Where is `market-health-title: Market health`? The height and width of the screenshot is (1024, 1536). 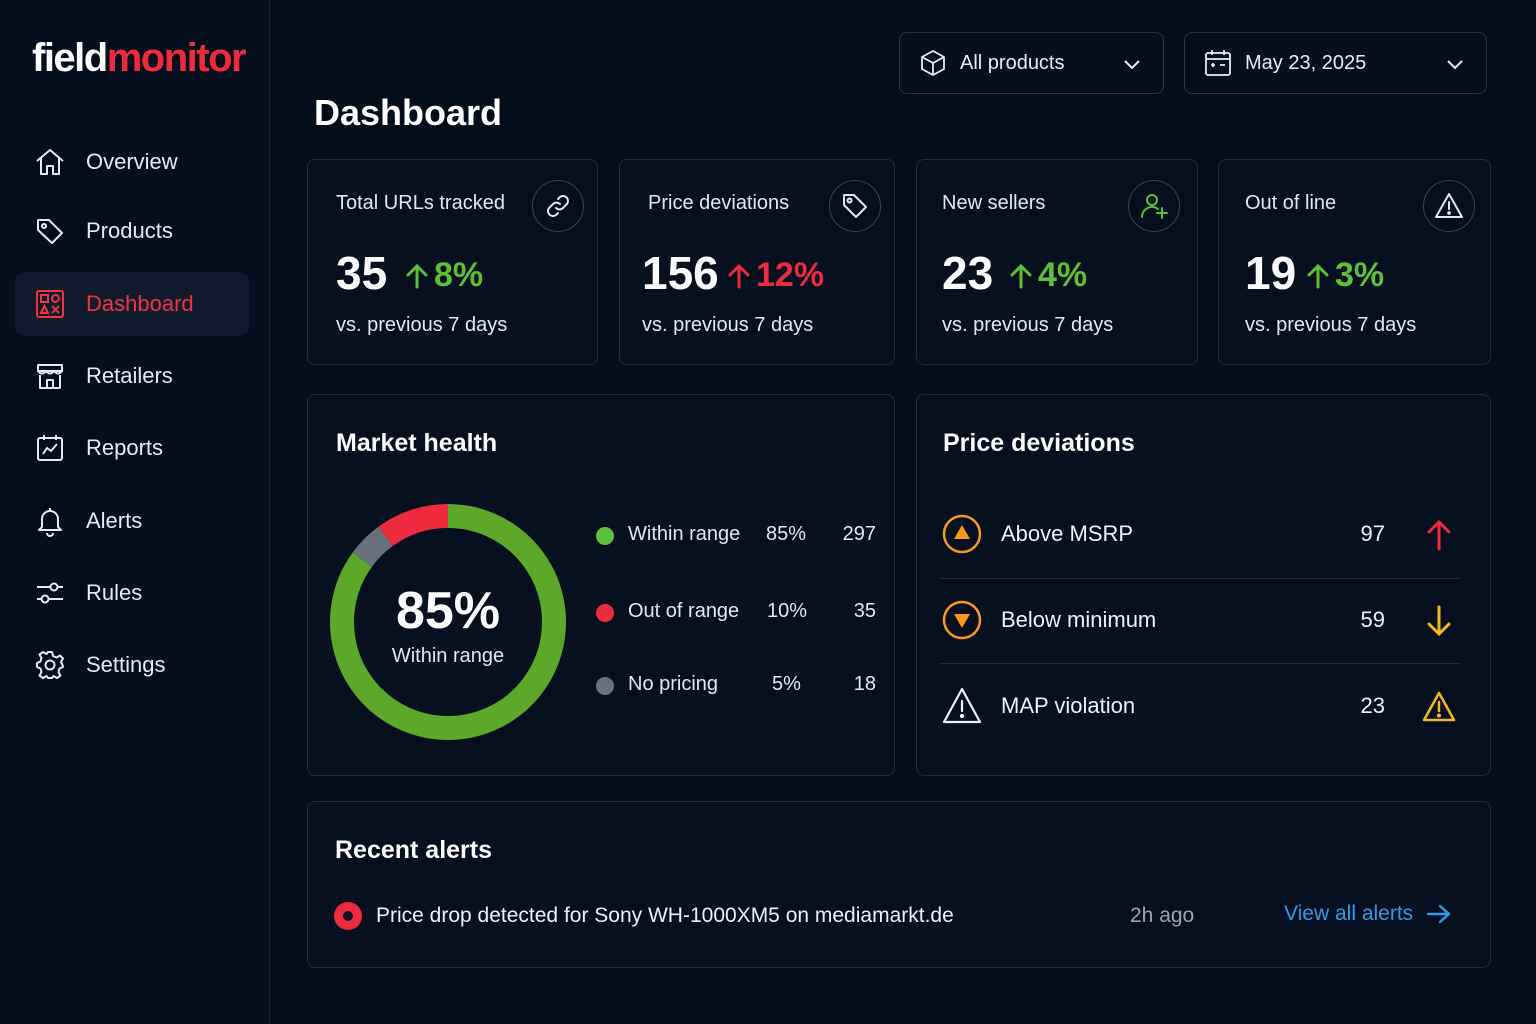 market-health-title: Market health is located at coordinates (417, 443).